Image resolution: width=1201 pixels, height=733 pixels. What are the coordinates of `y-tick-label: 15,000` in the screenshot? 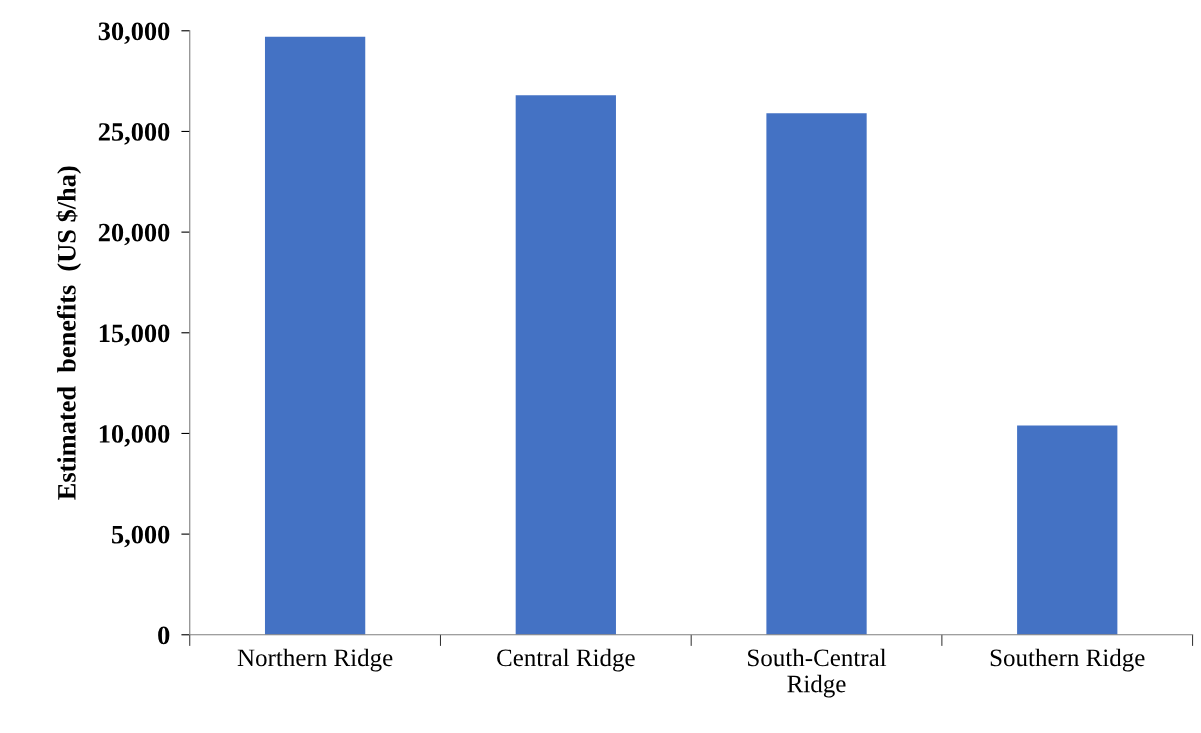 It's located at (134, 335).